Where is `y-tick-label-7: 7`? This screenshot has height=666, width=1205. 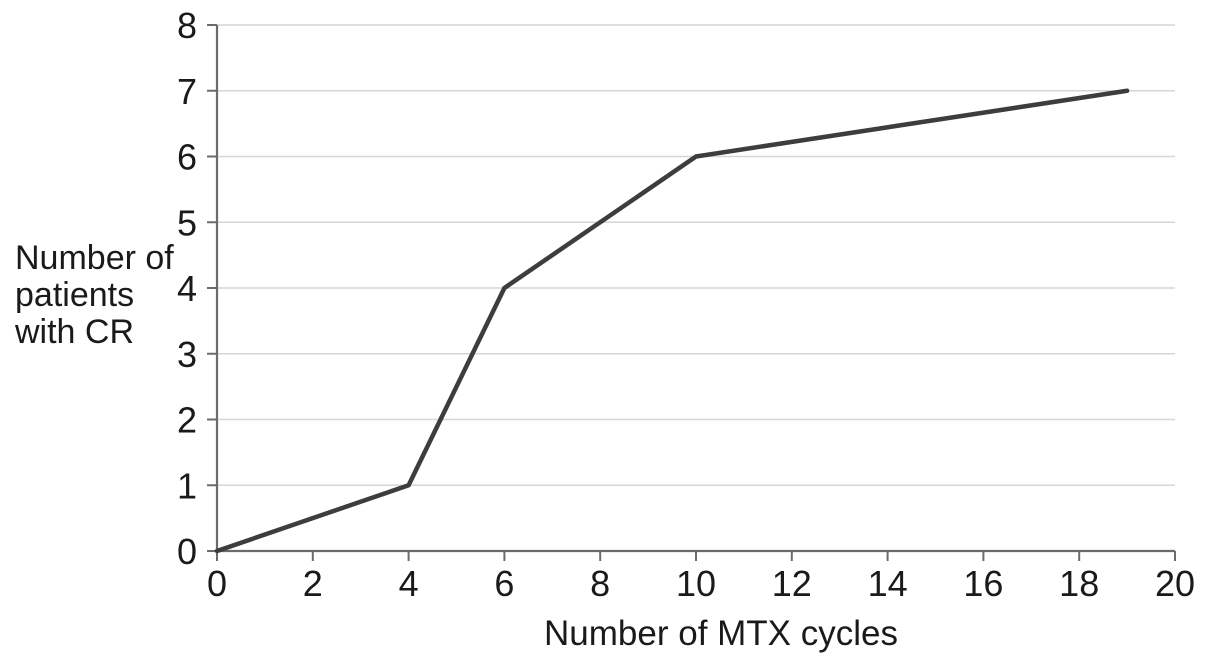
y-tick-label-7: 7 is located at coordinates (187, 91).